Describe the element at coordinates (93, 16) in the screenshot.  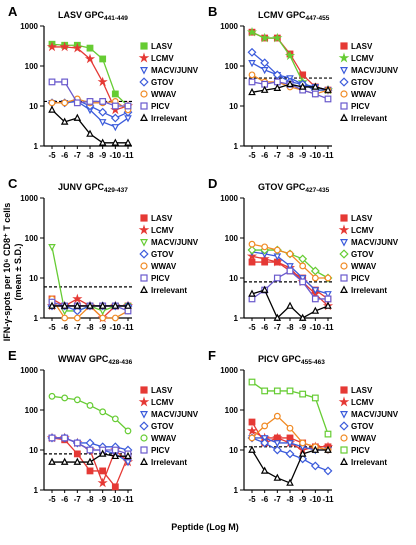
I see `panel-title: LASV GPC441-449` at that location.